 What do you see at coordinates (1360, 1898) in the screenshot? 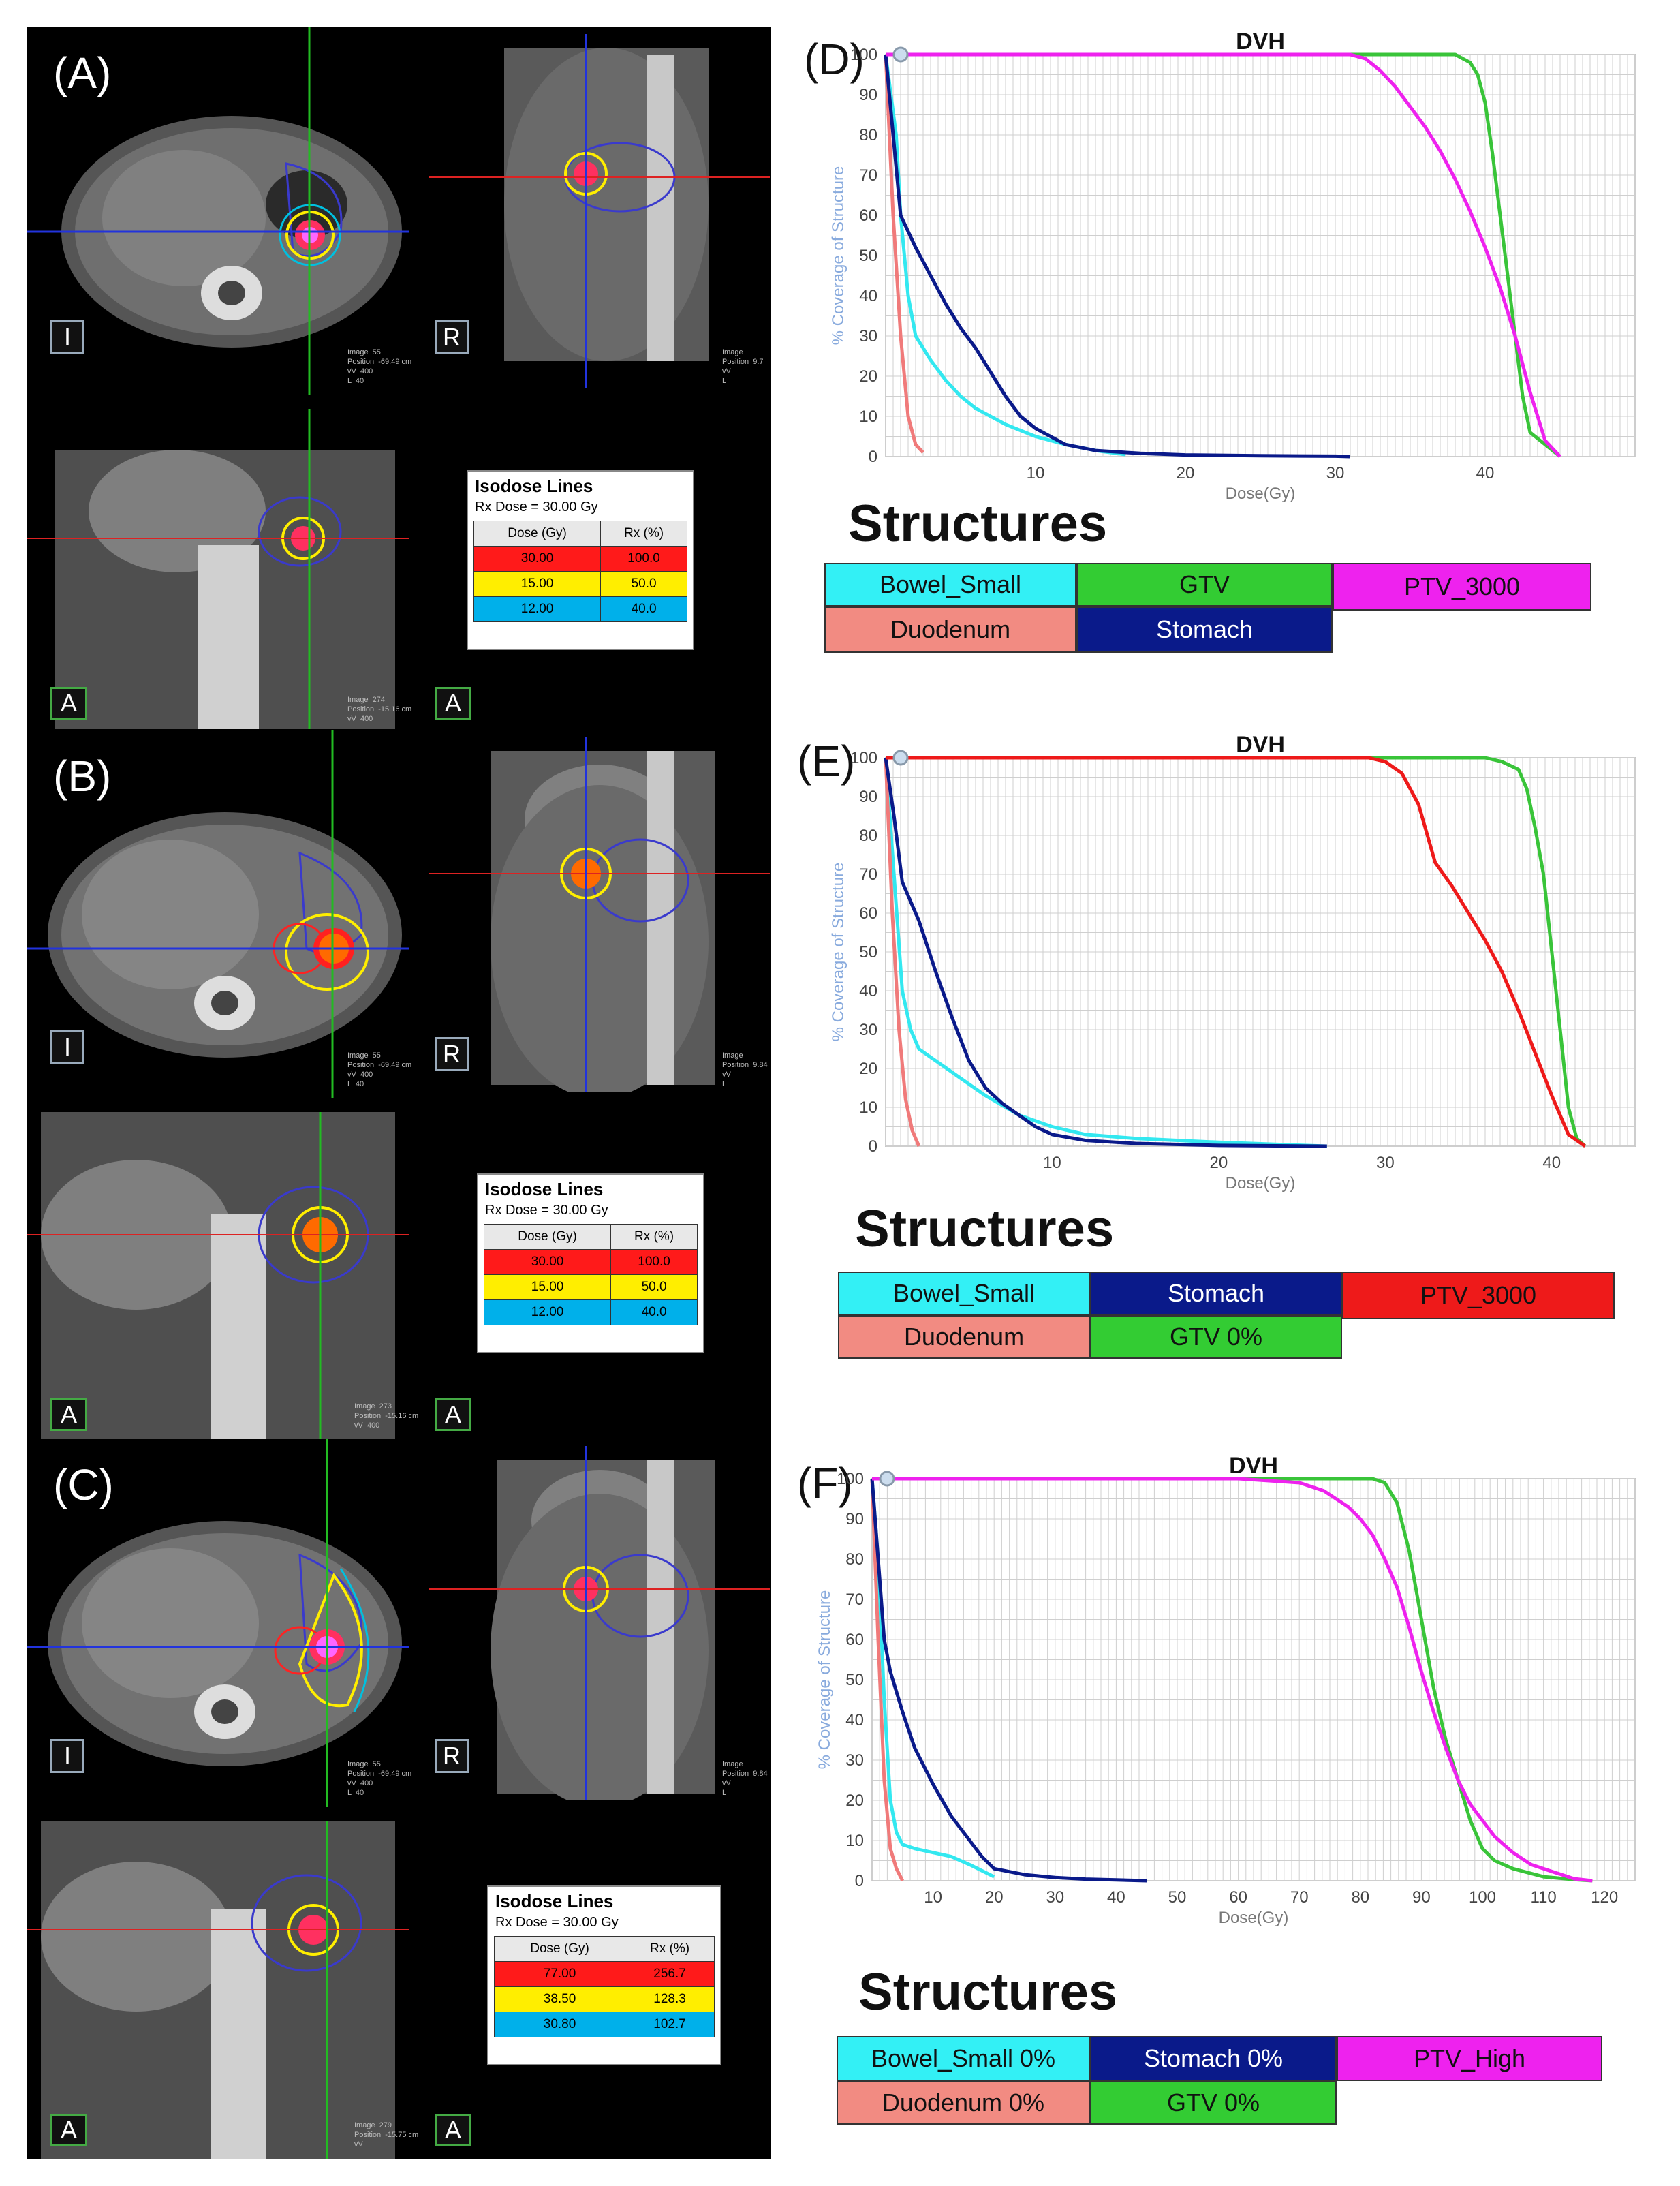
I see `x-tick-label: 80` at bounding box center [1360, 1898].